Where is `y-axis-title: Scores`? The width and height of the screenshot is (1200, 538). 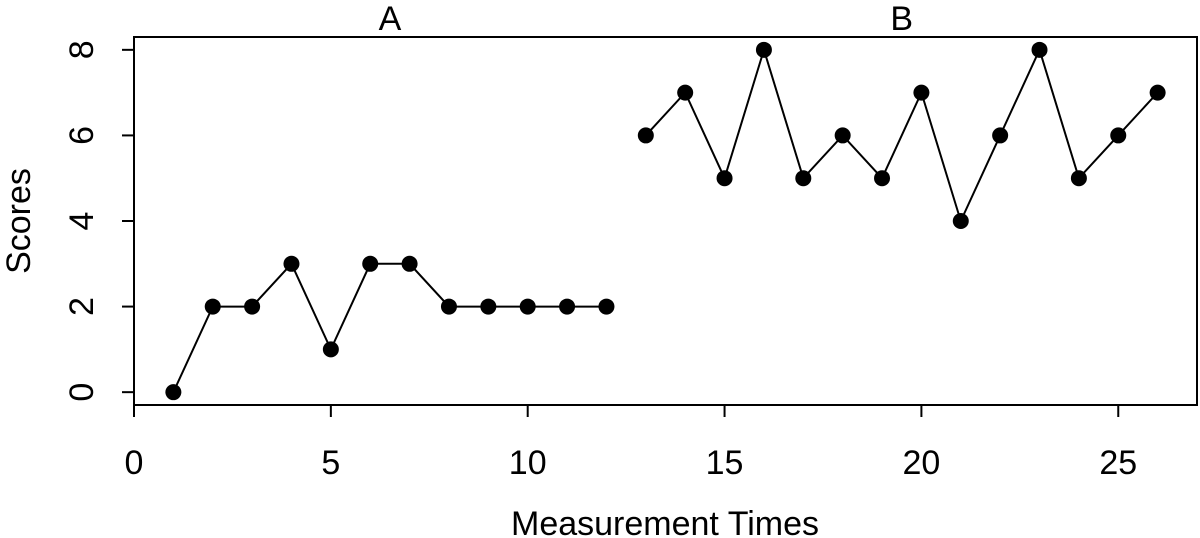 y-axis-title: Scores is located at coordinates (19, 221).